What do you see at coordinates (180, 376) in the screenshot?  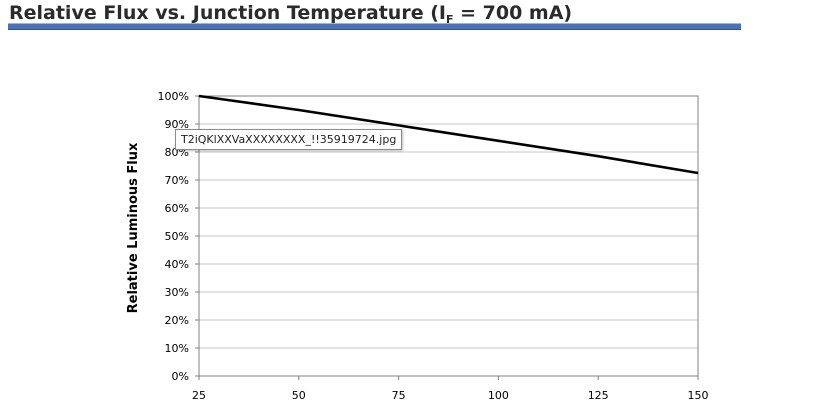 I see `y-tick-label: 0%` at bounding box center [180, 376].